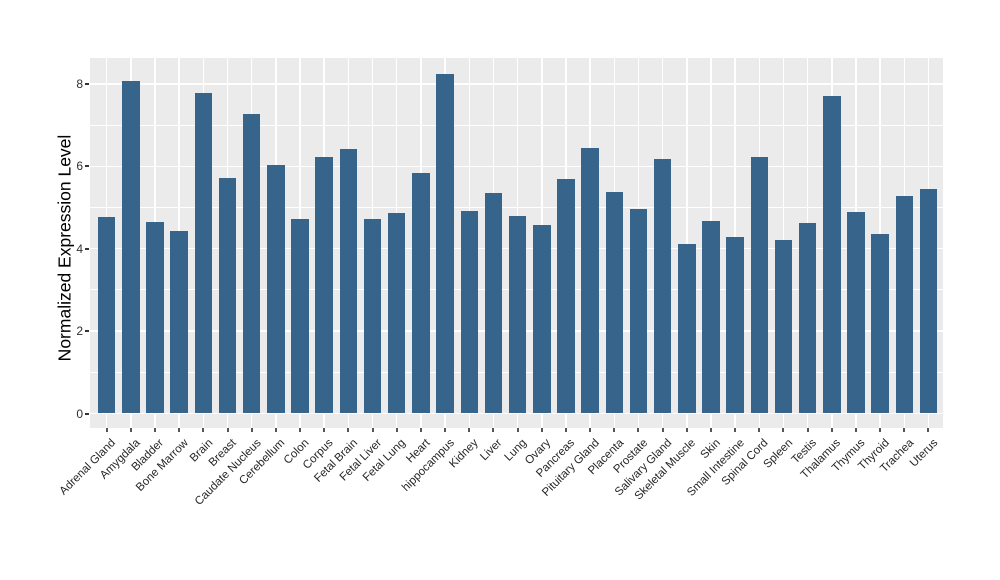  Describe the element at coordinates (491, 450) in the screenshot. I see `x-tick-label: Liver` at that location.